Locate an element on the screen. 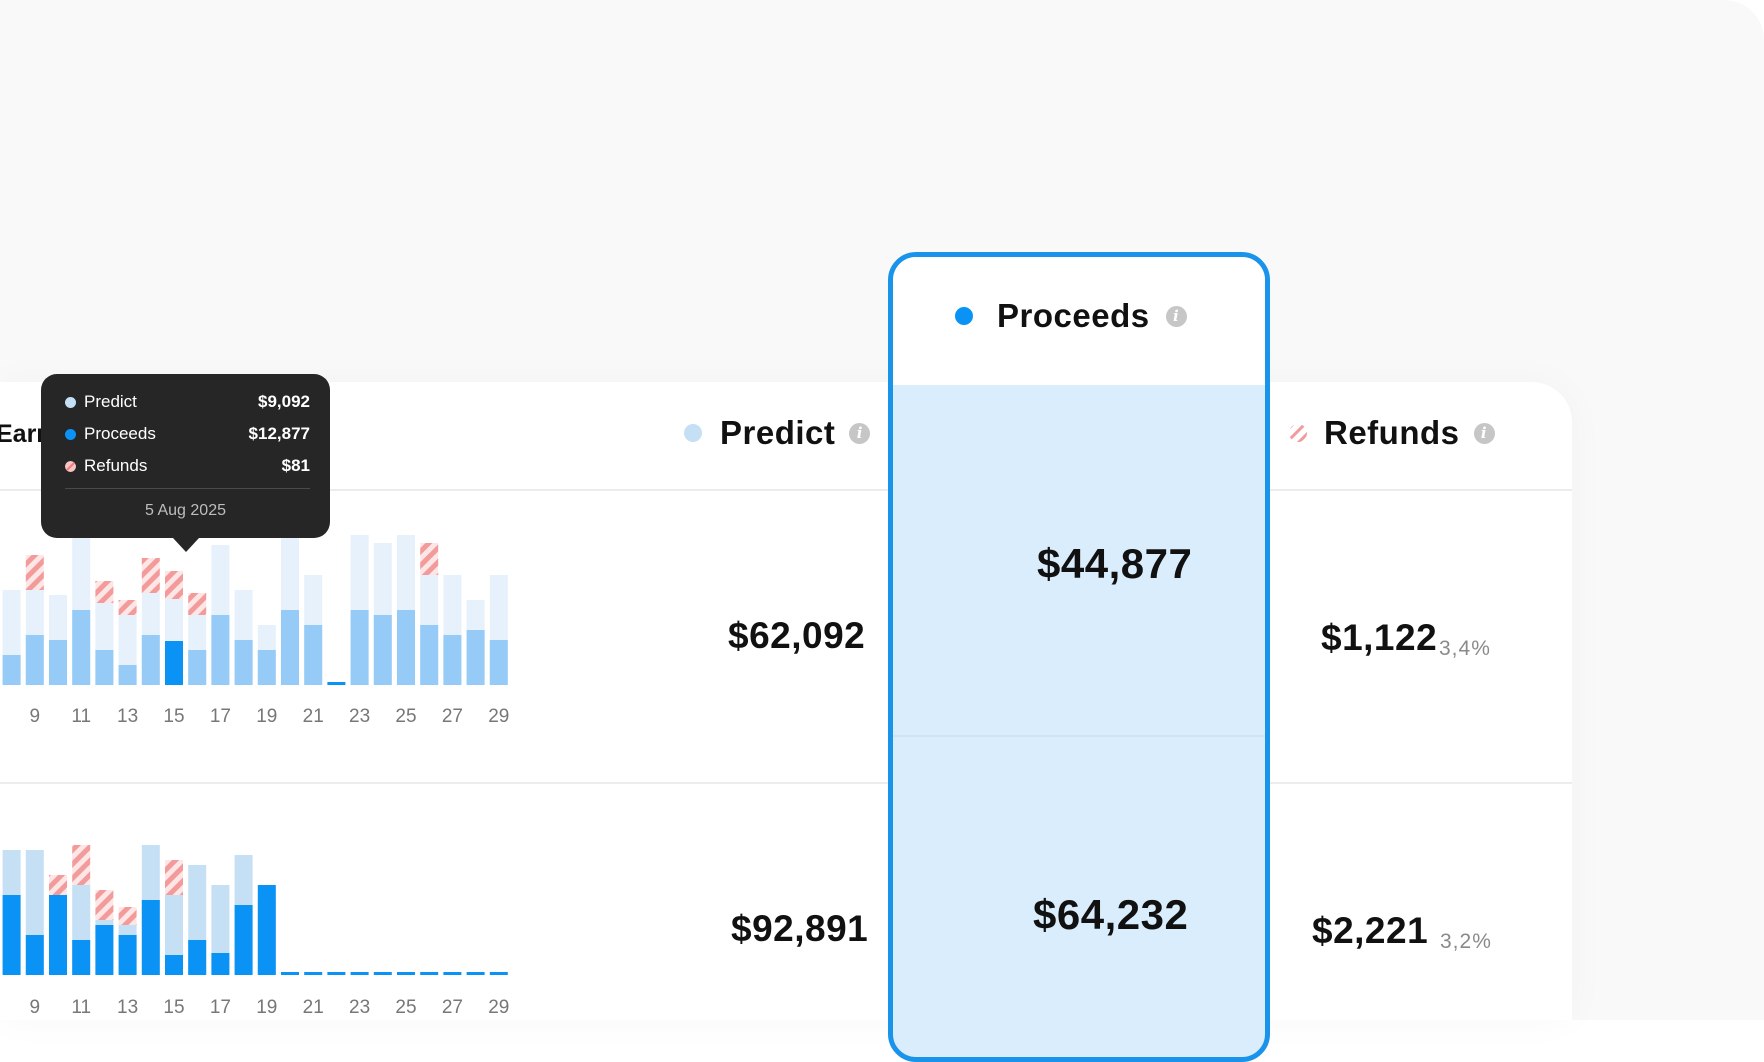 This screenshot has height=1062, width=1764. refunds-percent-row-2: 3,2% is located at coordinates (1466, 941).